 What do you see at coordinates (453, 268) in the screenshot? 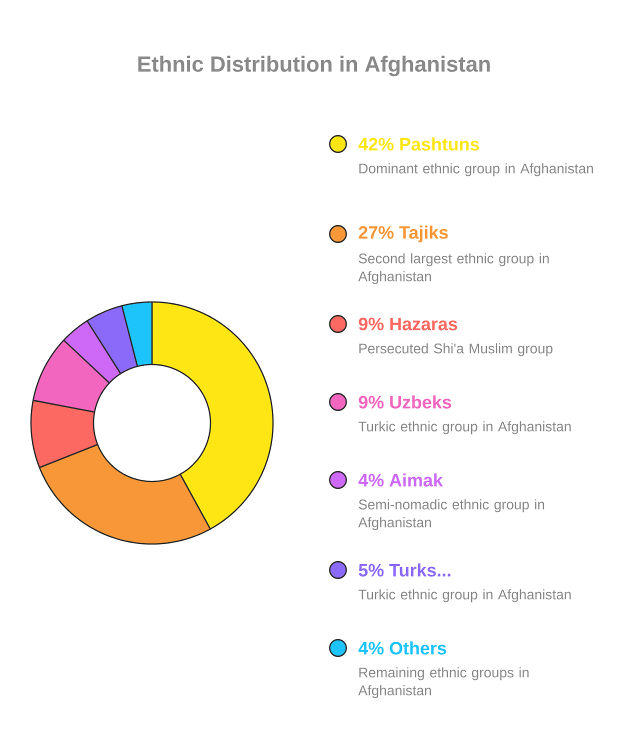
I see `text: Second largest ethnic group in Afghanistan` at bounding box center [453, 268].